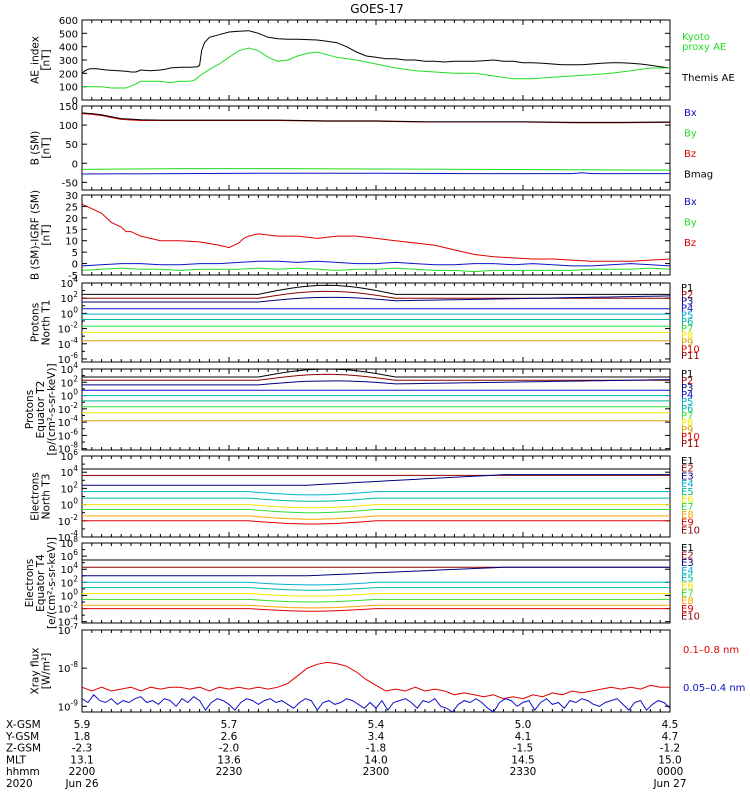 The height and width of the screenshot is (800, 750). I want to click on y-axis-label: ProtonsNorth T1, so click(41, 323).